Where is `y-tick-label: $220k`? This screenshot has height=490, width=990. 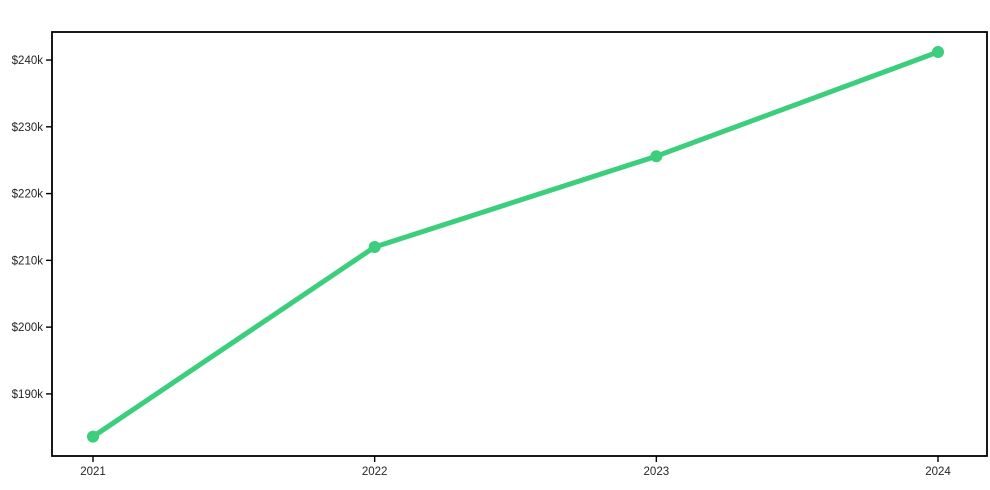
y-tick-label: $220k is located at coordinates (28, 195).